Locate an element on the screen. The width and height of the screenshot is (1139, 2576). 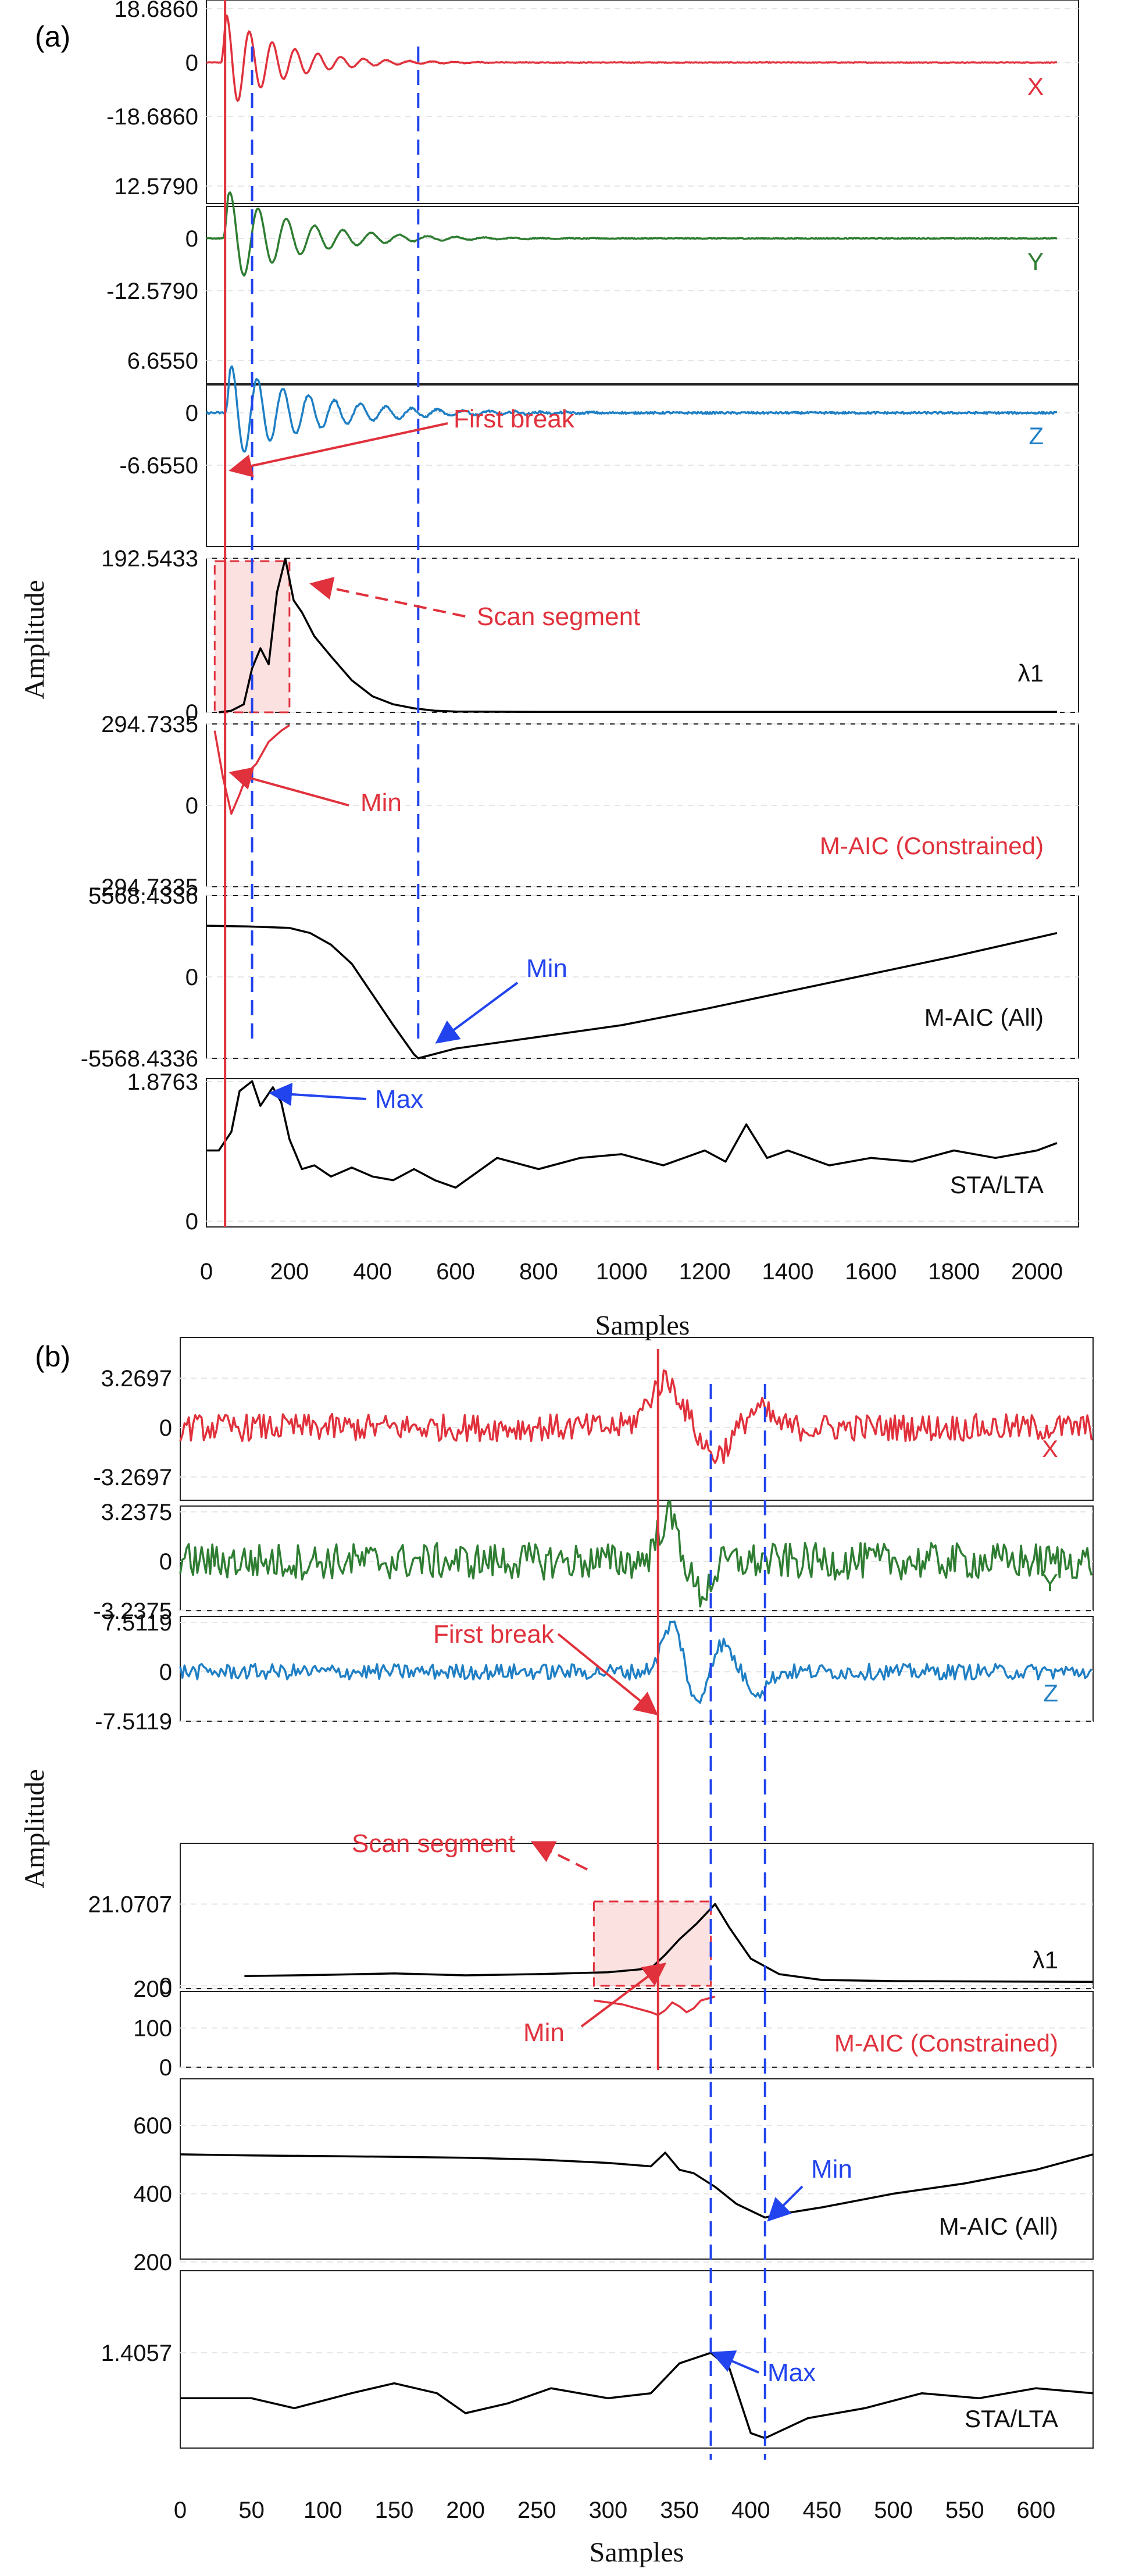
subplot-z: 7.5119 0 -7.5119 Z is located at coordinates (594, 1673).